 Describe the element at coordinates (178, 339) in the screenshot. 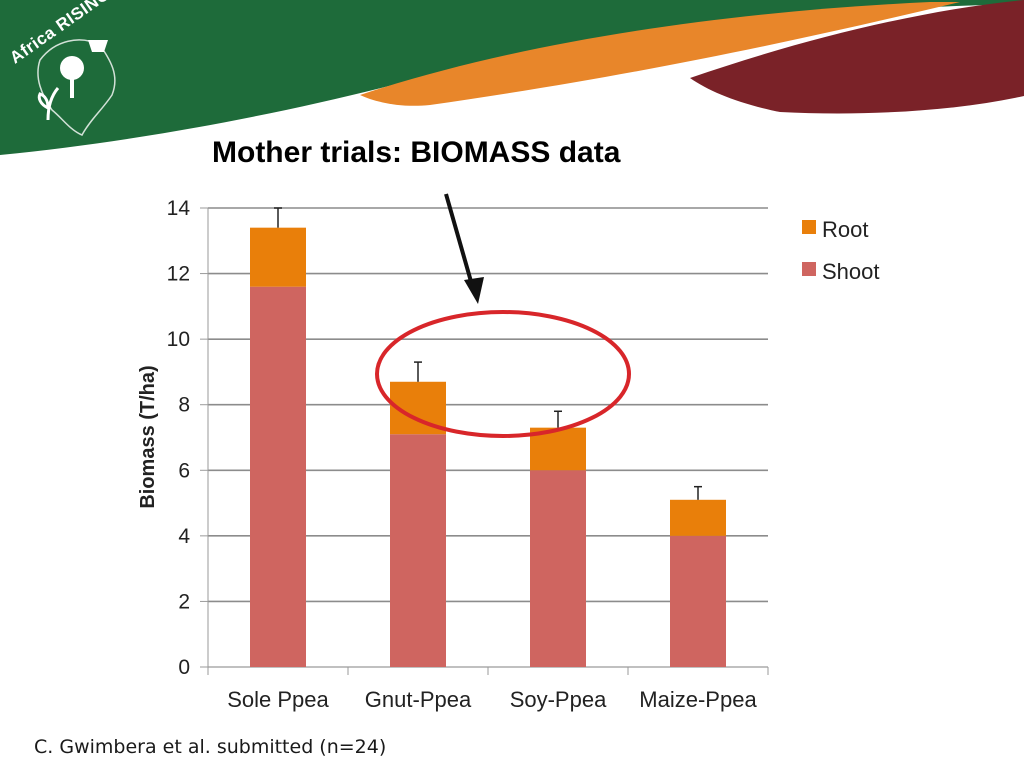

I see `y-tick-label: 10` at that location.